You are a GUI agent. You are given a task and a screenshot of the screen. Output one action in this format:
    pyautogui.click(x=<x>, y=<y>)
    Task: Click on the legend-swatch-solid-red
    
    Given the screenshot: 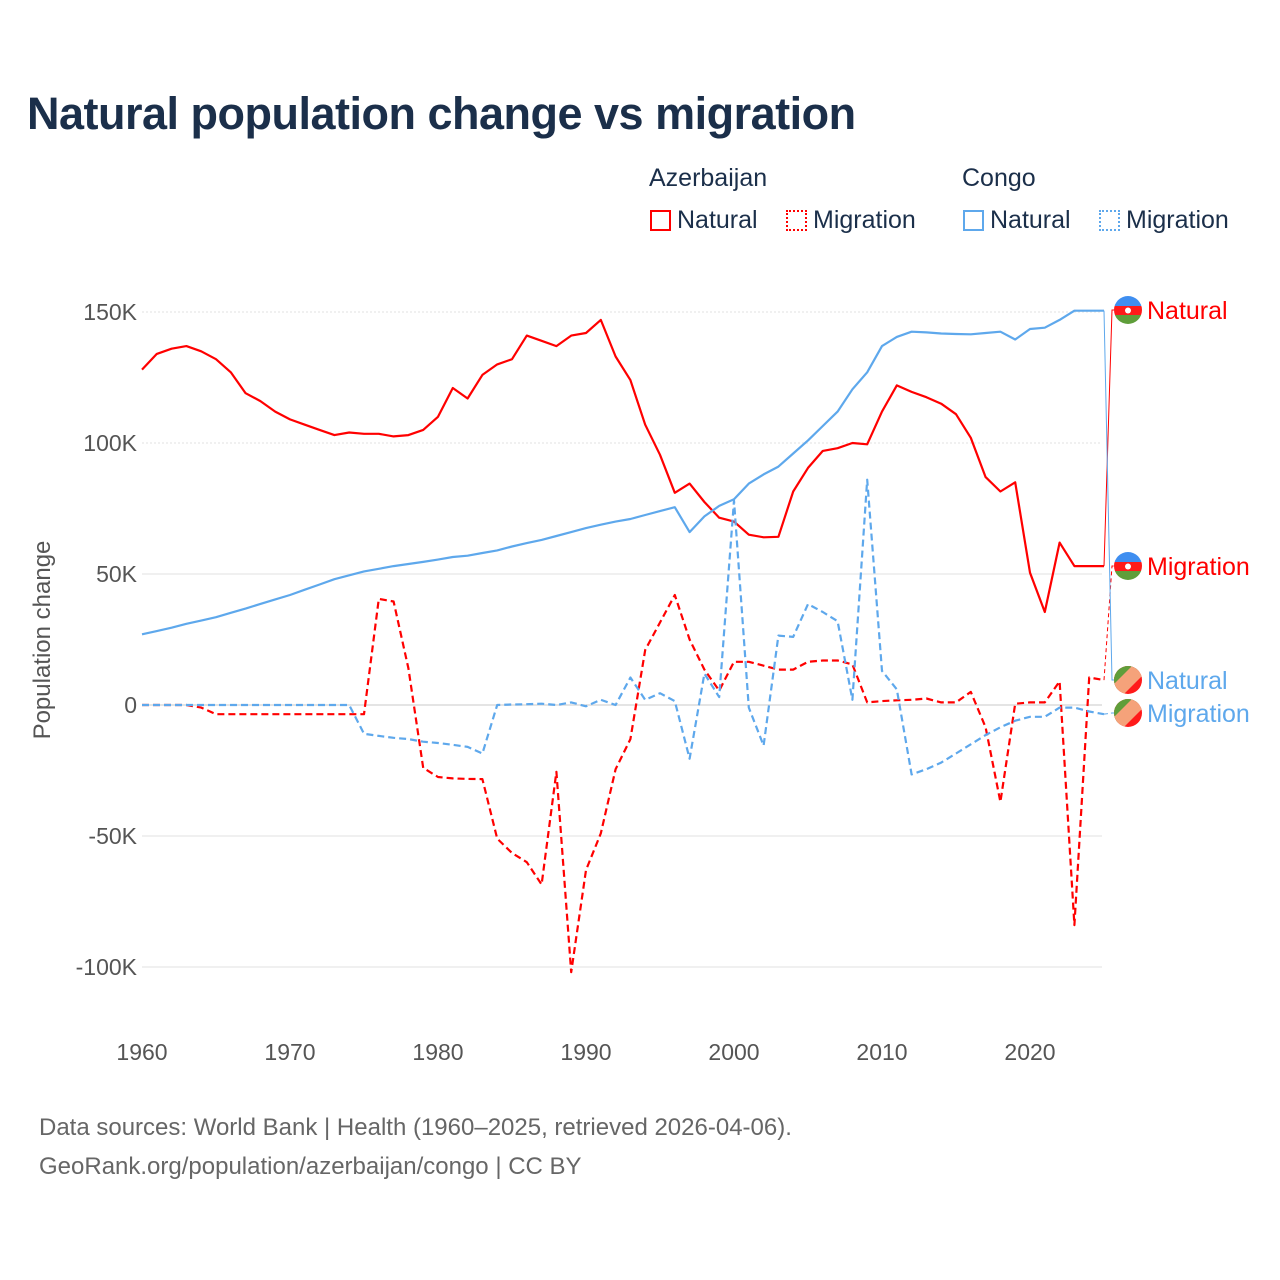 What is the action you would take?
    pyautogui.click(x=660, y=220)
    